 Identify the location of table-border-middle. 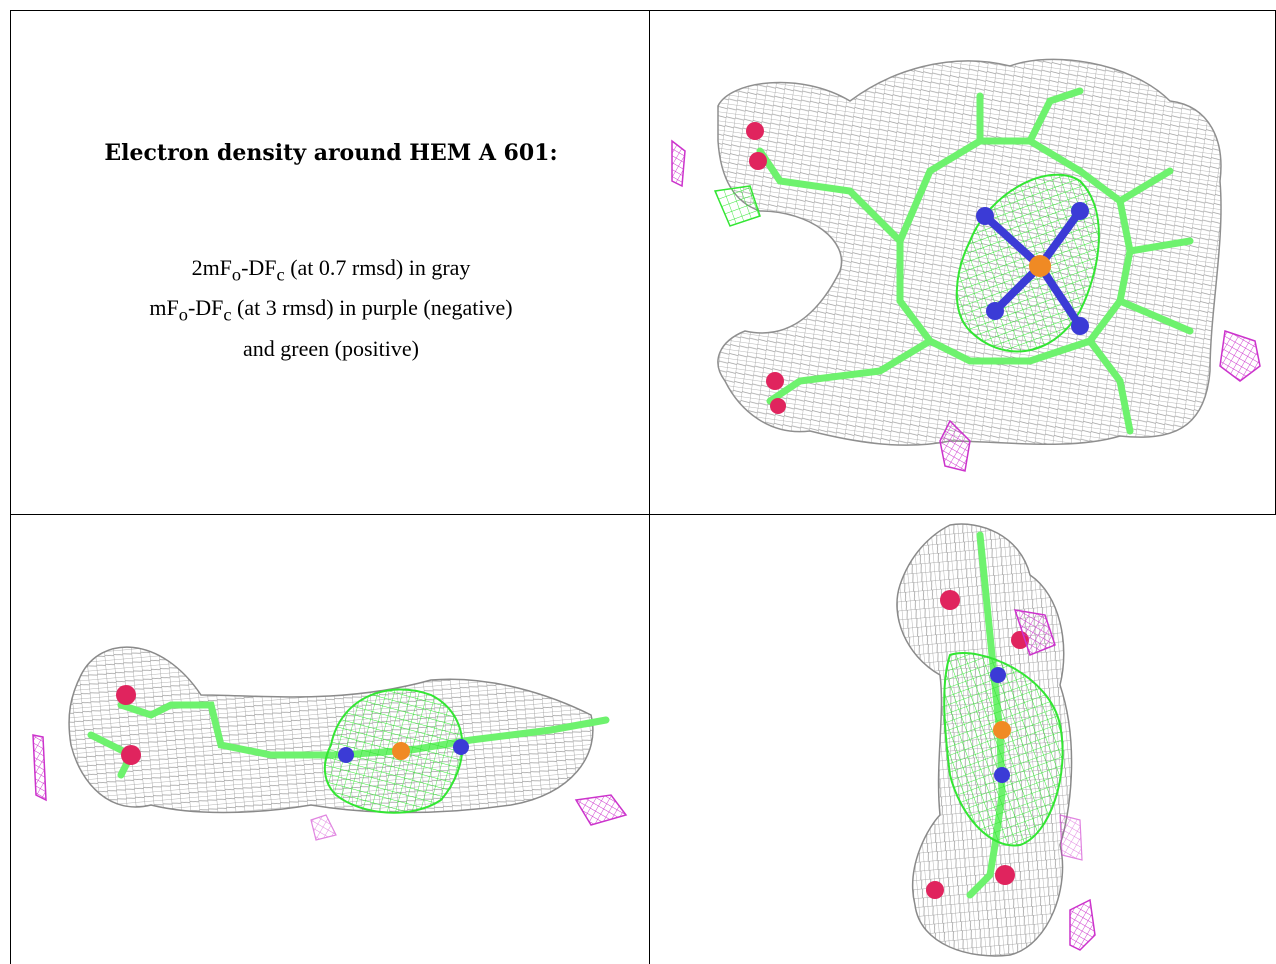
(643, 514).